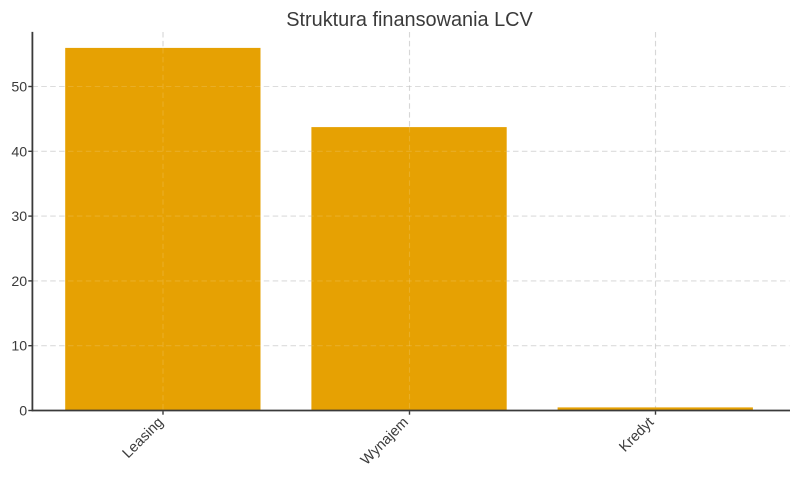  What do you see at coordinates (385, 442) in the screenshot?
I see `svg-text: Wynajem` at bounding box center [385, 442].